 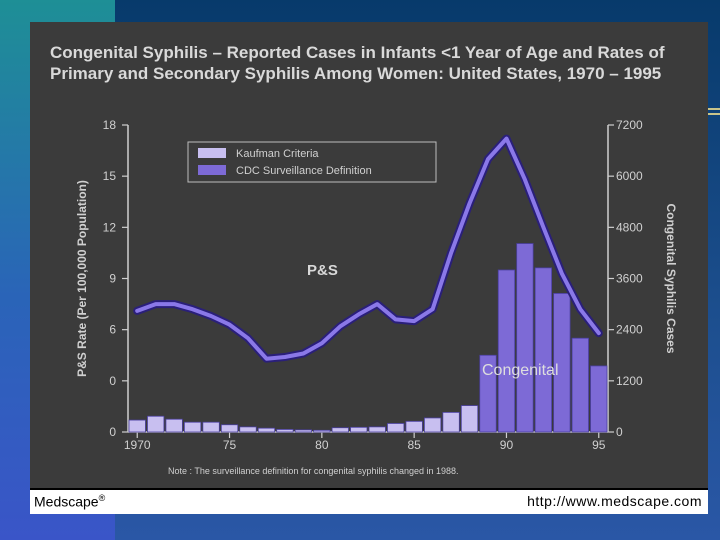 I want to click on left-tick-label: 6, so click(x=112, y=330).